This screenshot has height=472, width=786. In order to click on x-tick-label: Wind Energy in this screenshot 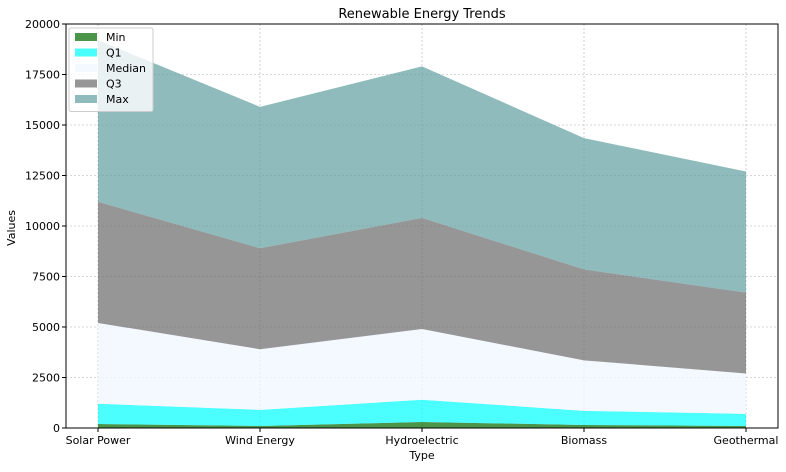, I will do `click(260, 440)`.